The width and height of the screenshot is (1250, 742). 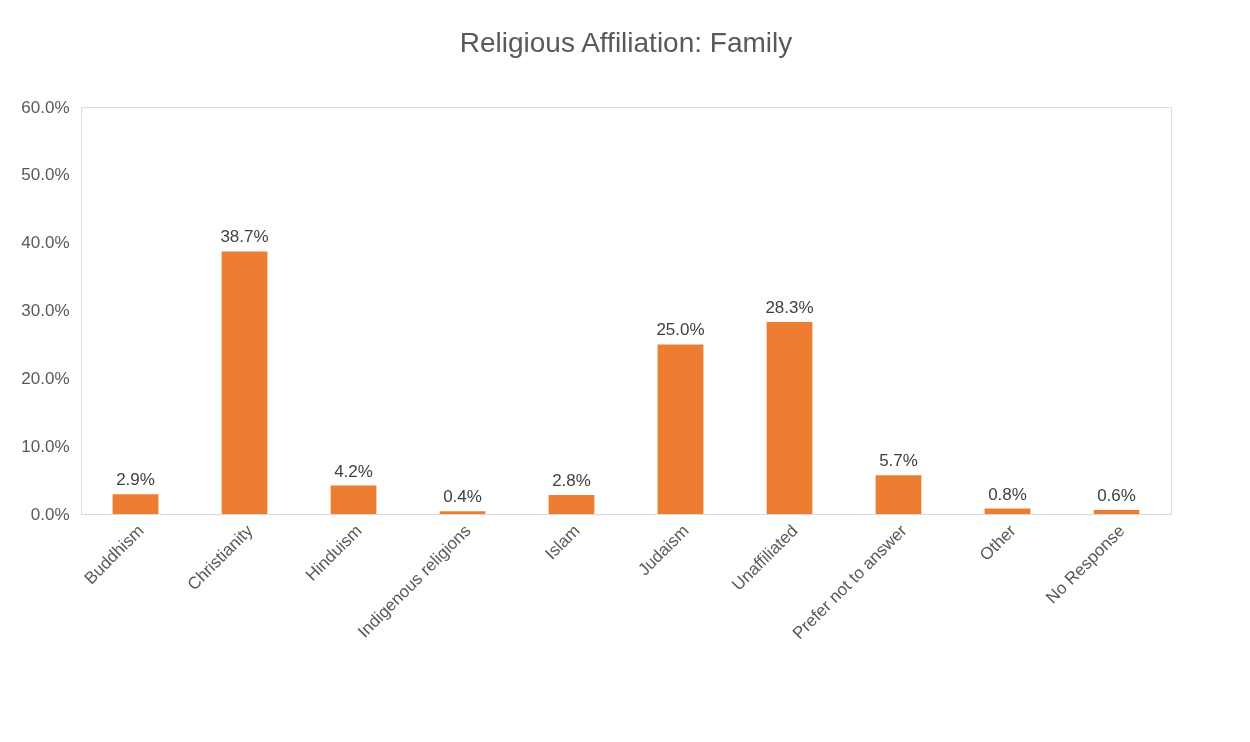 I want to click on y-tick-label: 20.0%, so click(x=45, y=378).